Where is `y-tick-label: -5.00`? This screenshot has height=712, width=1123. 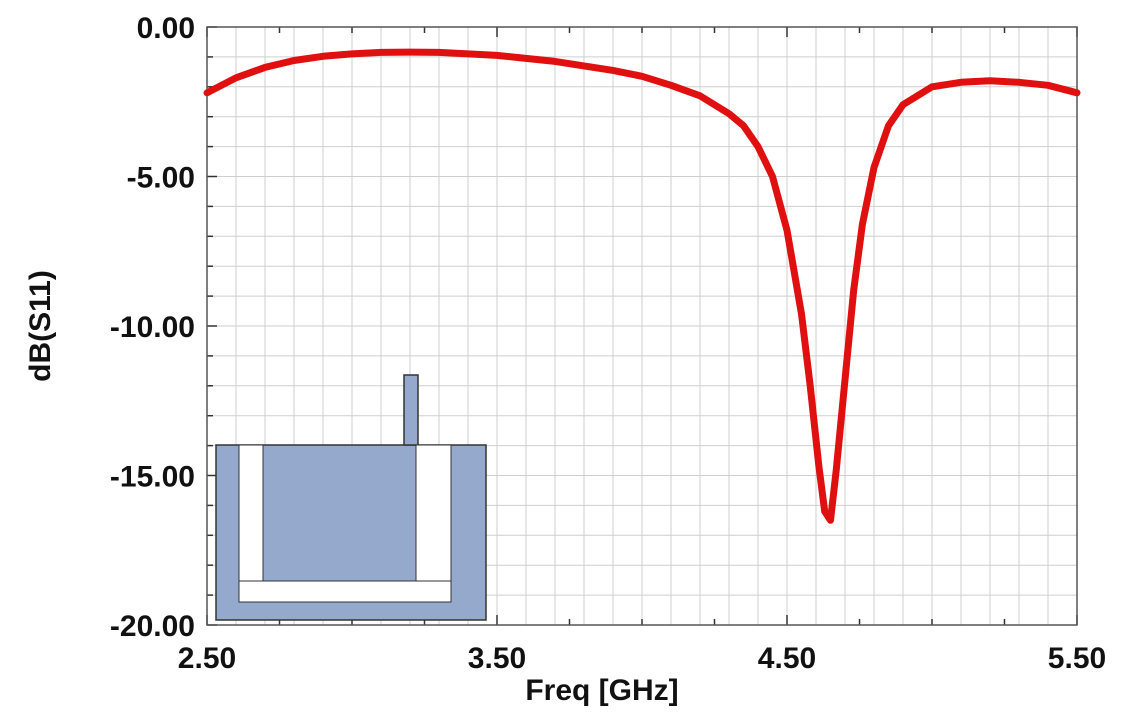 y-tick-label: -5.00 is located at coordinates (161, 178).